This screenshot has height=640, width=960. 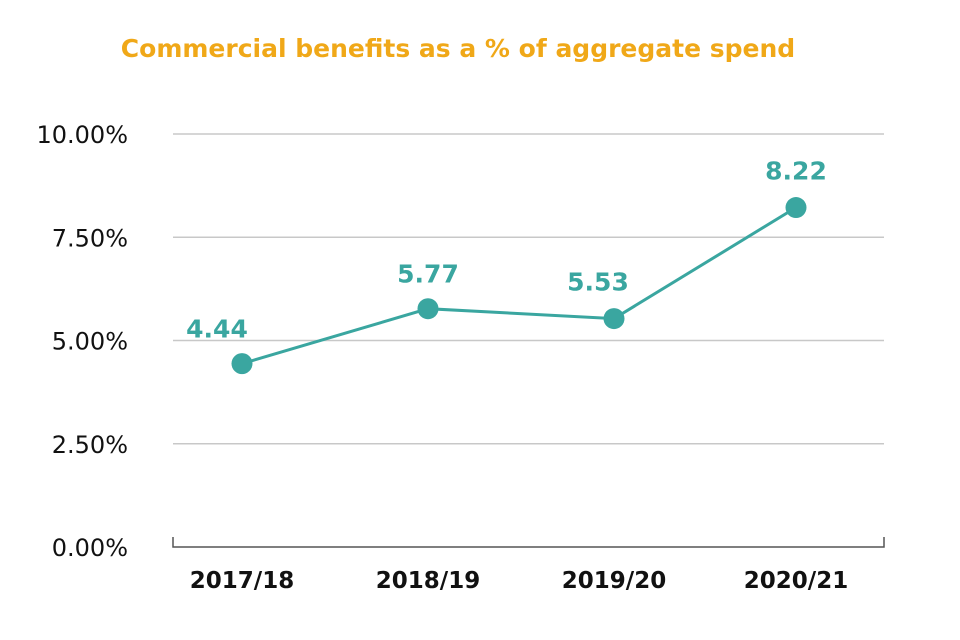 I want to click on x-tick-label: 2017/18, so click(x=242, y=581).